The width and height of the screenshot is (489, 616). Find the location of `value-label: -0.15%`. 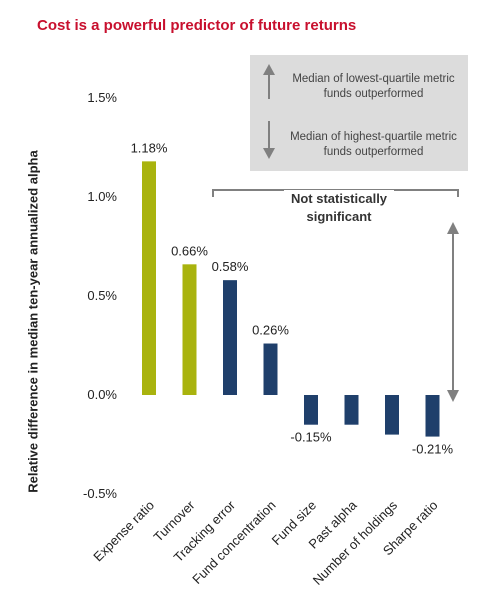

value-label: -0.15% is located at coordinates (311, 437).